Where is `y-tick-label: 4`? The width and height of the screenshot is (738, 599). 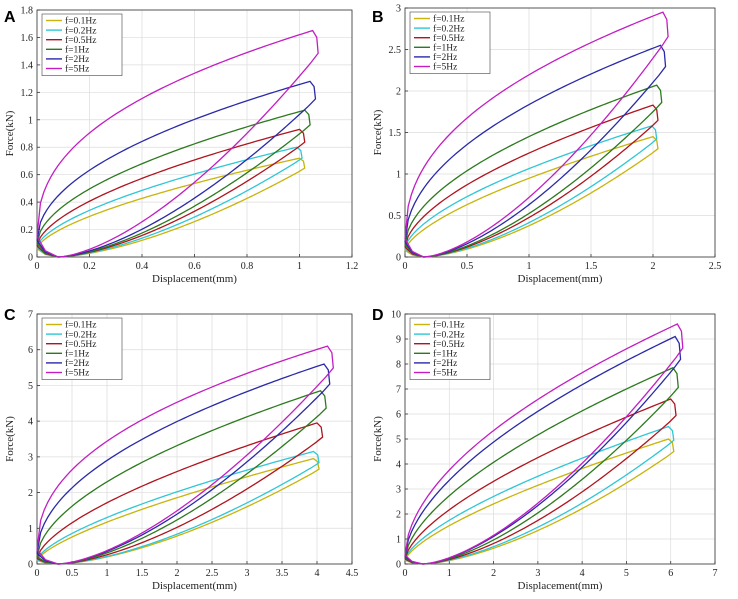
y-tick-label: 4 is located at coordinates (398, 465).